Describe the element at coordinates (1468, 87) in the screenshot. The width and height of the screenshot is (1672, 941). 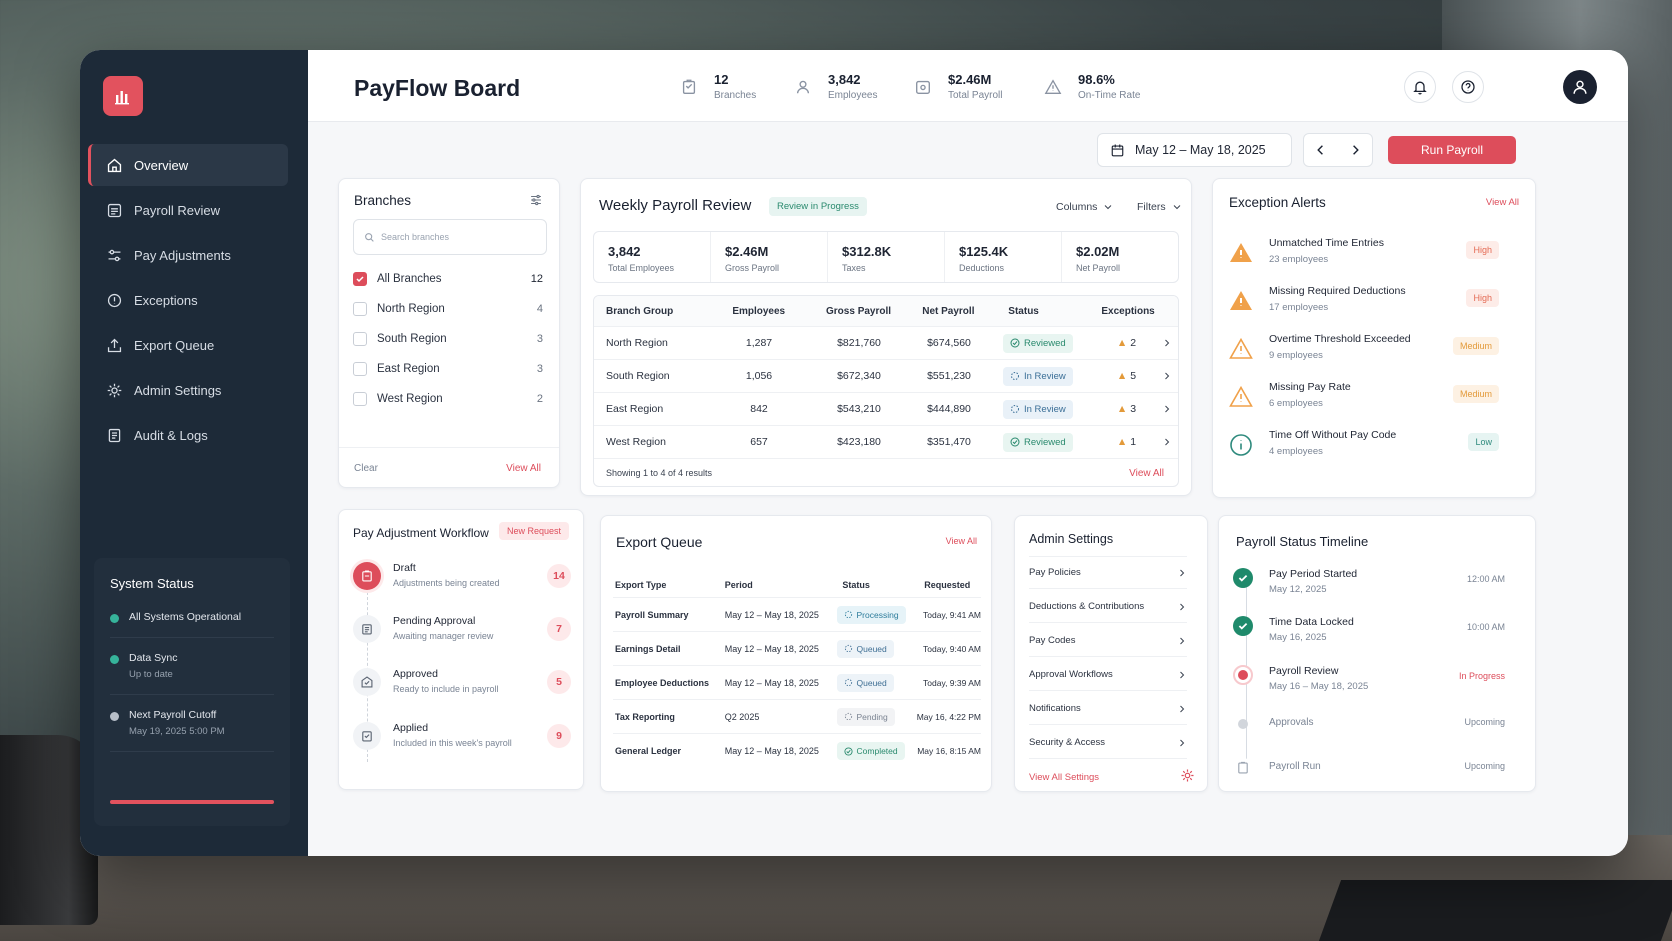
I see `help-button` at that location.